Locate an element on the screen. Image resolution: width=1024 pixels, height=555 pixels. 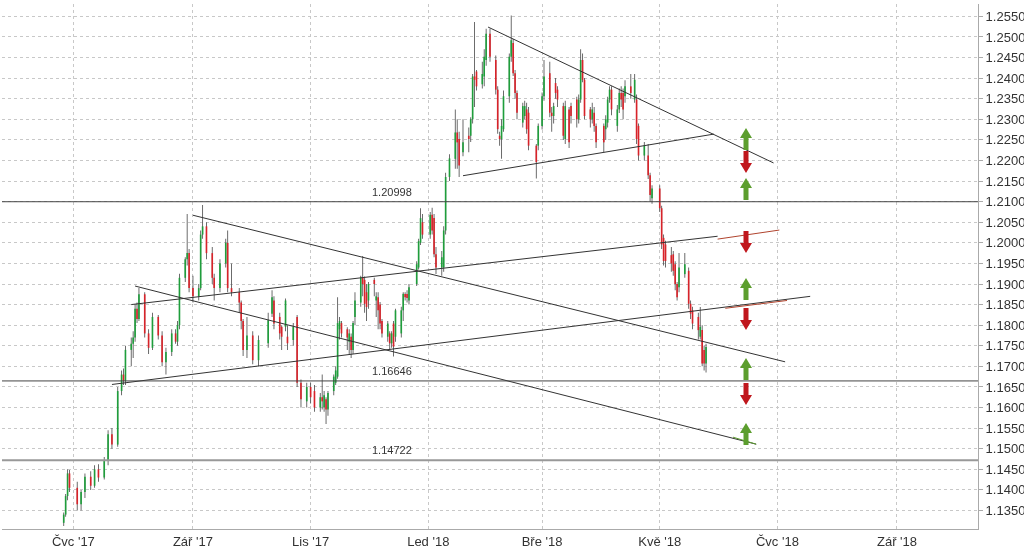
y-tick-label: 1.1350 is located at coordinates (1004, 511).